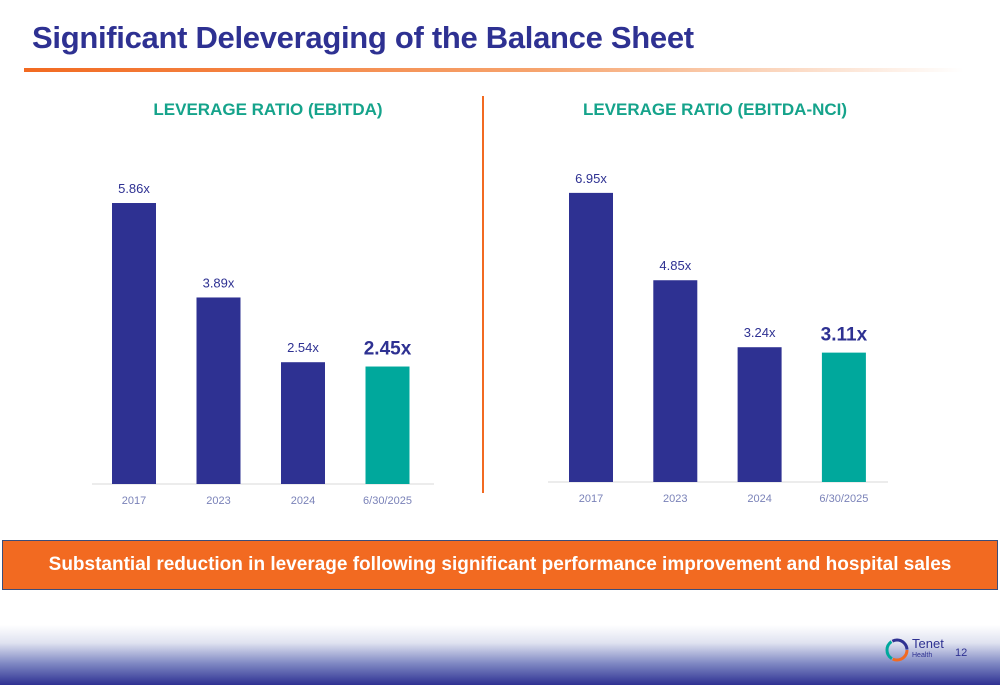  What do you see at coordinates (268, 109) in the screenshot?
I see `chart-1-title: LEVERAGE RATIO (EBITDA)` at bounding box center [268, 109].